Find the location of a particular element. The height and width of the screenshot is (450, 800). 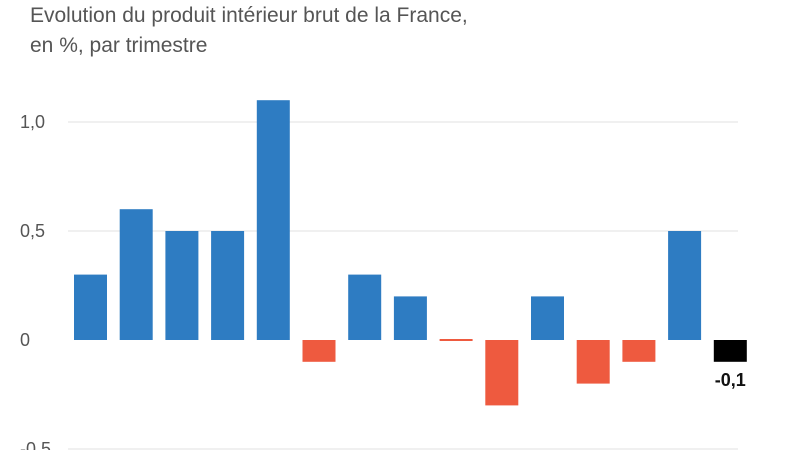

y-axis-ticks: 1,0 0,5 0 -0,5 is located at coordinates (35, 281).